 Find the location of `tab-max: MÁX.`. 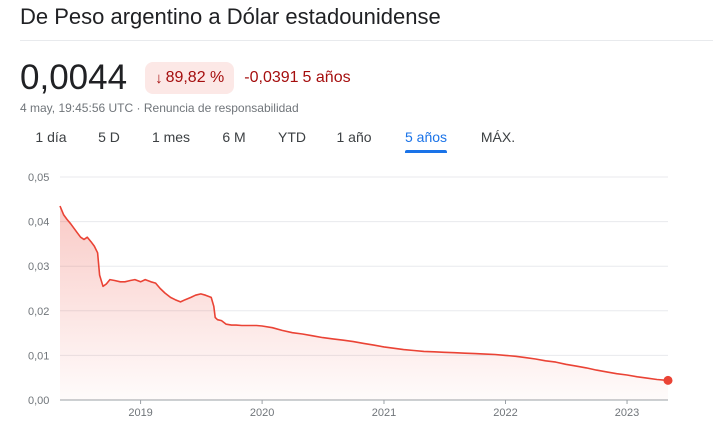

tab-max: MÁX. is located at coordinates (498, 137).